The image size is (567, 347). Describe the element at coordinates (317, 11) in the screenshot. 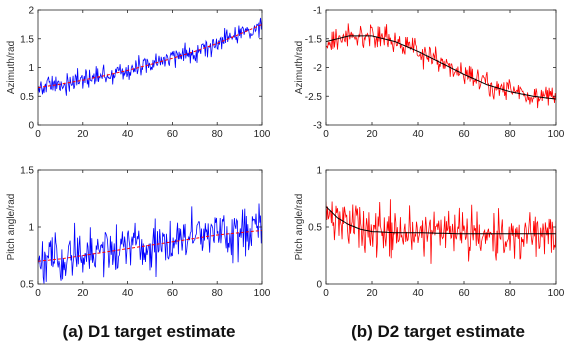

I see `y-tick-label: -1` at that location.